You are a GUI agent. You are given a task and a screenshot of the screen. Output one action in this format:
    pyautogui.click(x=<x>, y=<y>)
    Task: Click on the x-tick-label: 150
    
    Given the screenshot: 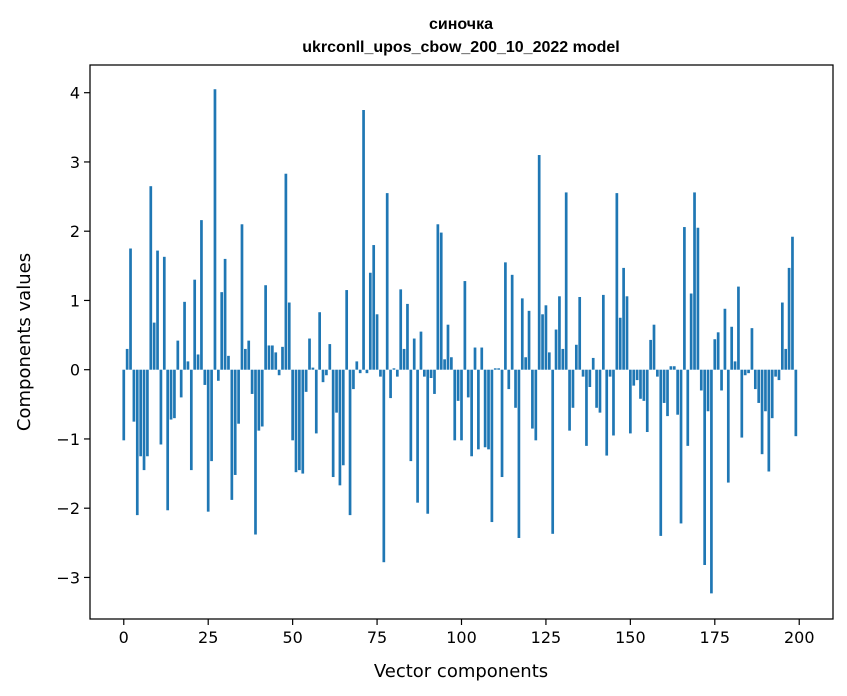 What is the action you would take?
    pyautogui.click(x=630, y=637)
    